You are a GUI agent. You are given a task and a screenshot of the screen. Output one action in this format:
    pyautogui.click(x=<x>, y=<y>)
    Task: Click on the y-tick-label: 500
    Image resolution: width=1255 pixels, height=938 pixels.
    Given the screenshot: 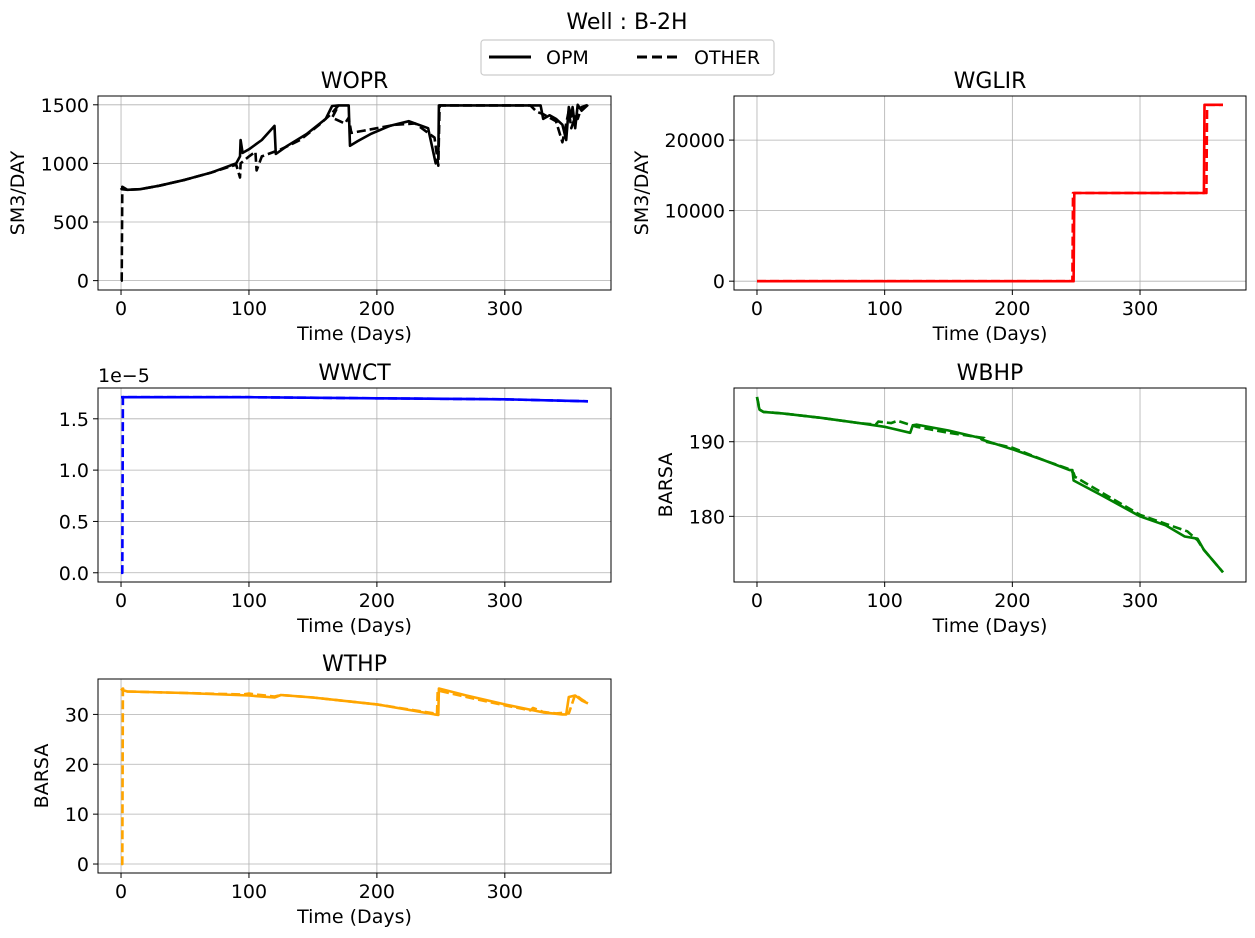 What is the action you would take?
    pyautogui.click(x=71, y=223)
    